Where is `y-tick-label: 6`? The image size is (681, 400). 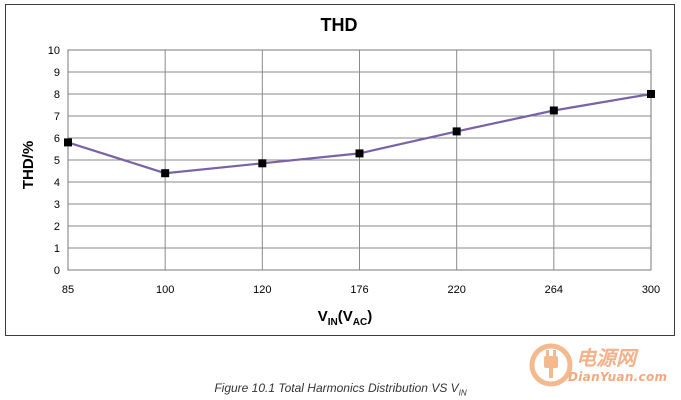 y-tick-label: 6 is located at coordinates (57, 139).